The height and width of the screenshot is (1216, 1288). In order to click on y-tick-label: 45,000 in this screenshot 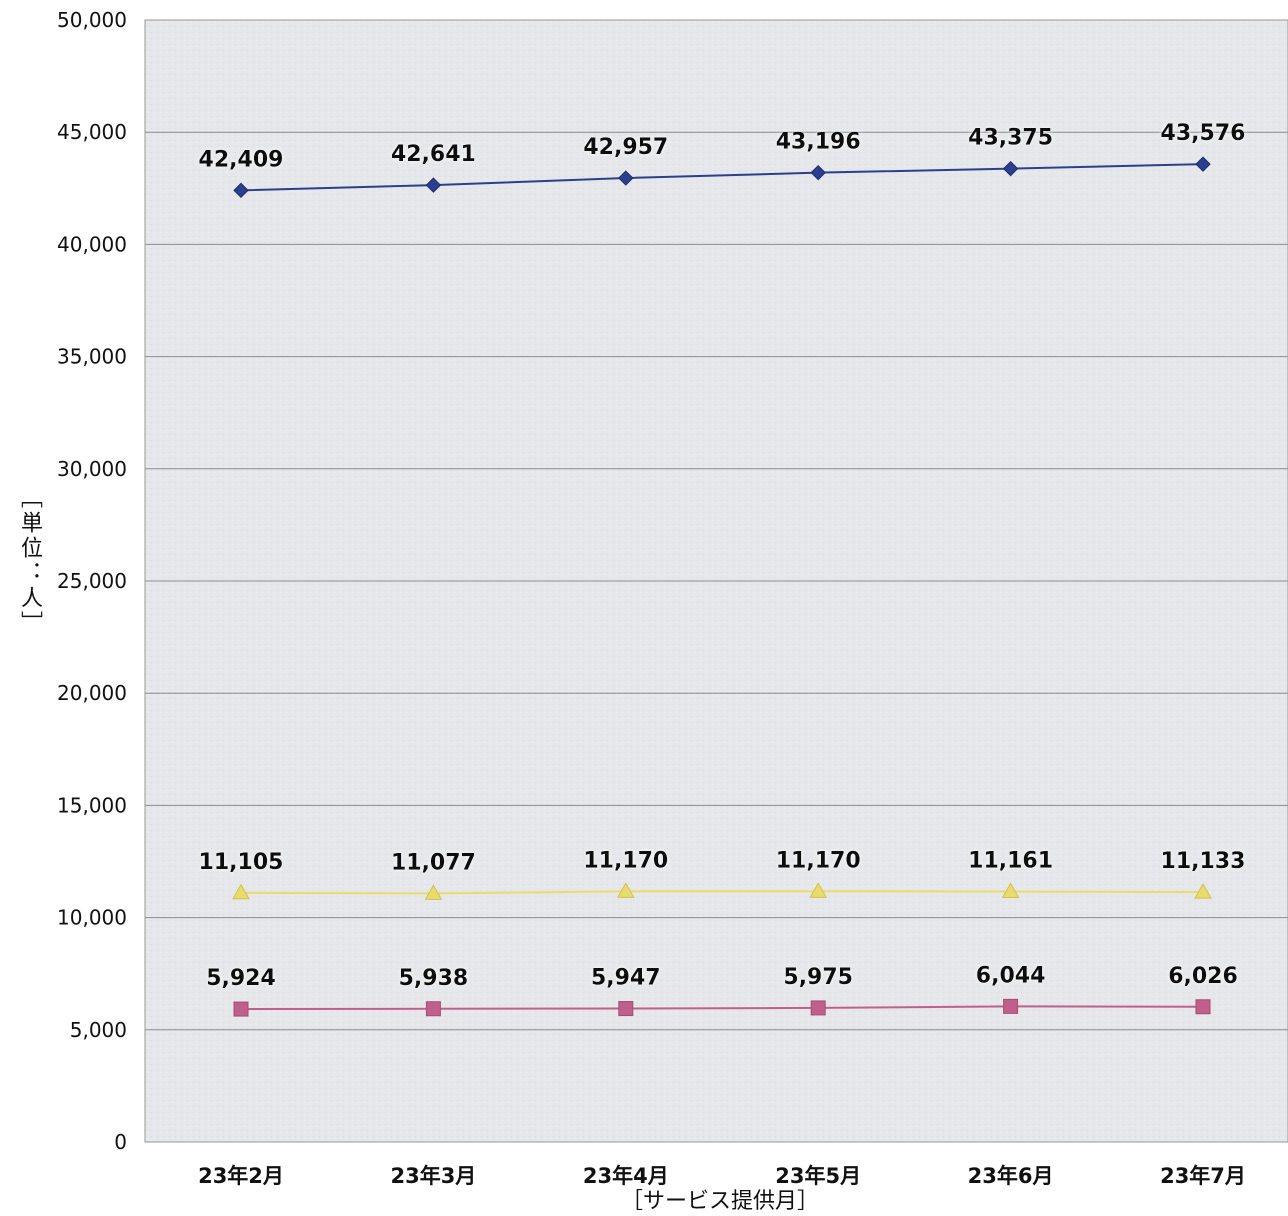, I will do `click(92, 132)`.